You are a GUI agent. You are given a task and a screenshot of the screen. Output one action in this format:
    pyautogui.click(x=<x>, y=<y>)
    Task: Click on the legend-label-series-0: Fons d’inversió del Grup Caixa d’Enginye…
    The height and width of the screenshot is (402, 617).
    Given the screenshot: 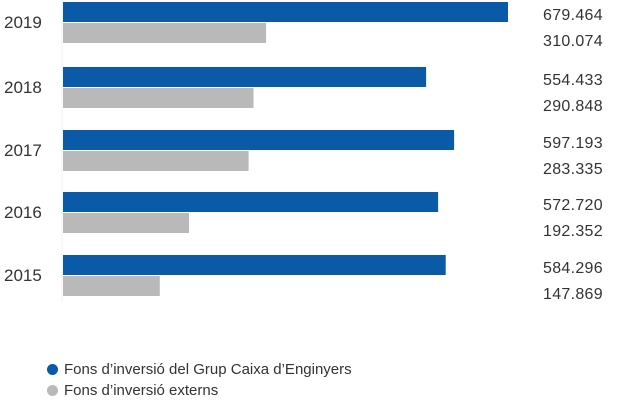 What is the action you would take?
    pyautogui.click(x=208, y=369)
    